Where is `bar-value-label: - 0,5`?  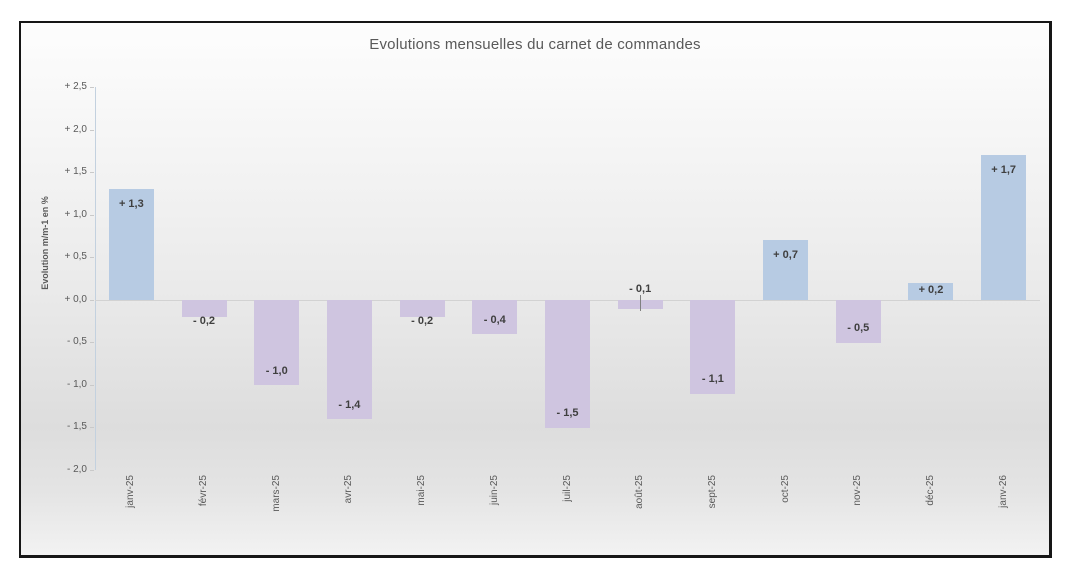 bar-value-label: - 0,5 is located at coordinates (858, 328).